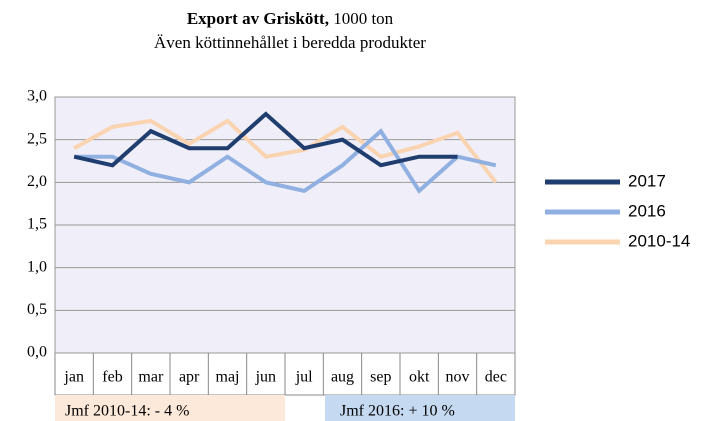 The height and width of the screenshot is (421, 708). I want to click on x-tick-label: aug, so click(342, 377).